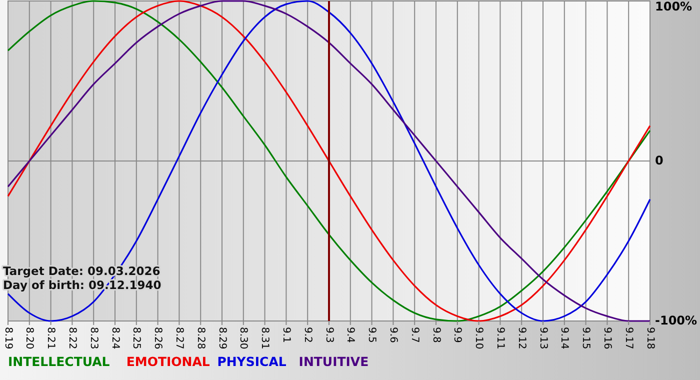  Describe the element at coordinates (114, 338) in the screenshot. I see `x-tick-label: 8.24` at that location.